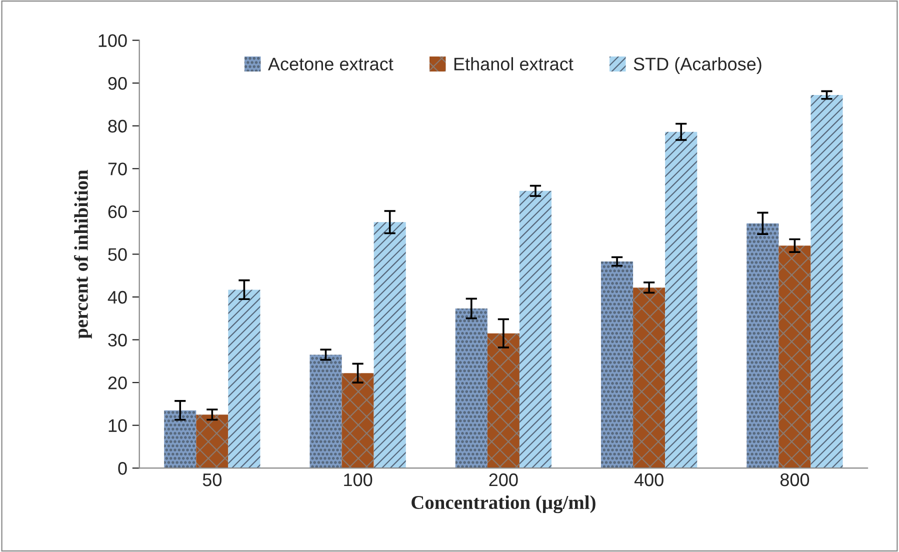  I want to click on y-axis-title: percent of inhibition, so click(83, 254).